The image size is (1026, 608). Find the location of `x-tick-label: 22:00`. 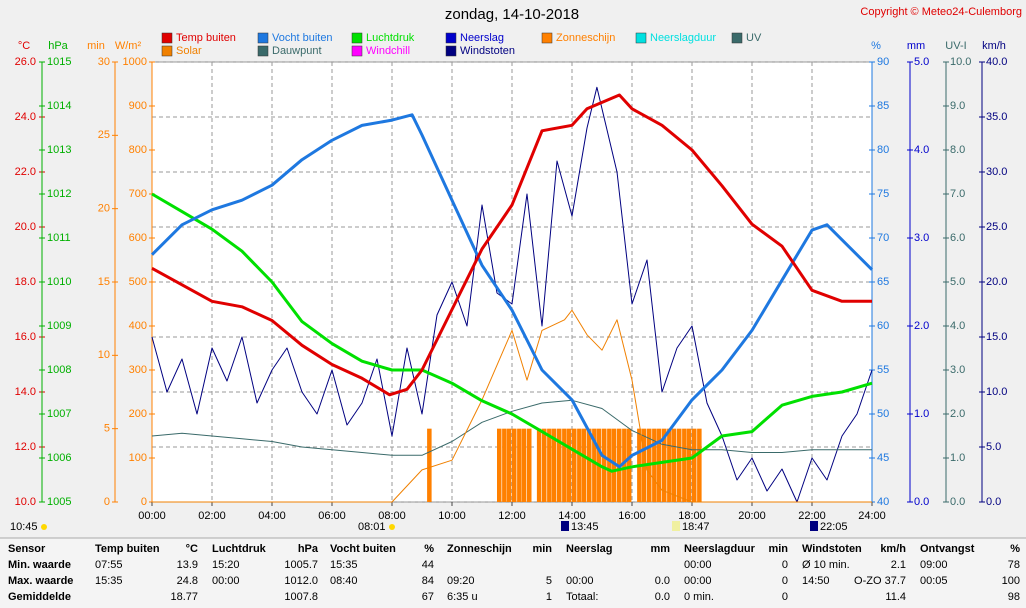

x-tick-label: 22:00 is located at coordinates (812, 516).